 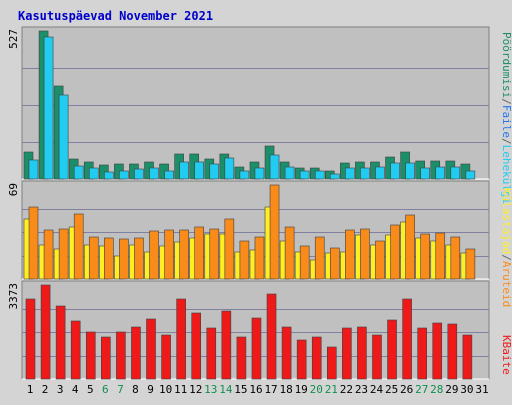 What do you see at coordinates (150, 389) in the screenshot?
I see `x-tick-label: 9` at bounding box center [150, 389].